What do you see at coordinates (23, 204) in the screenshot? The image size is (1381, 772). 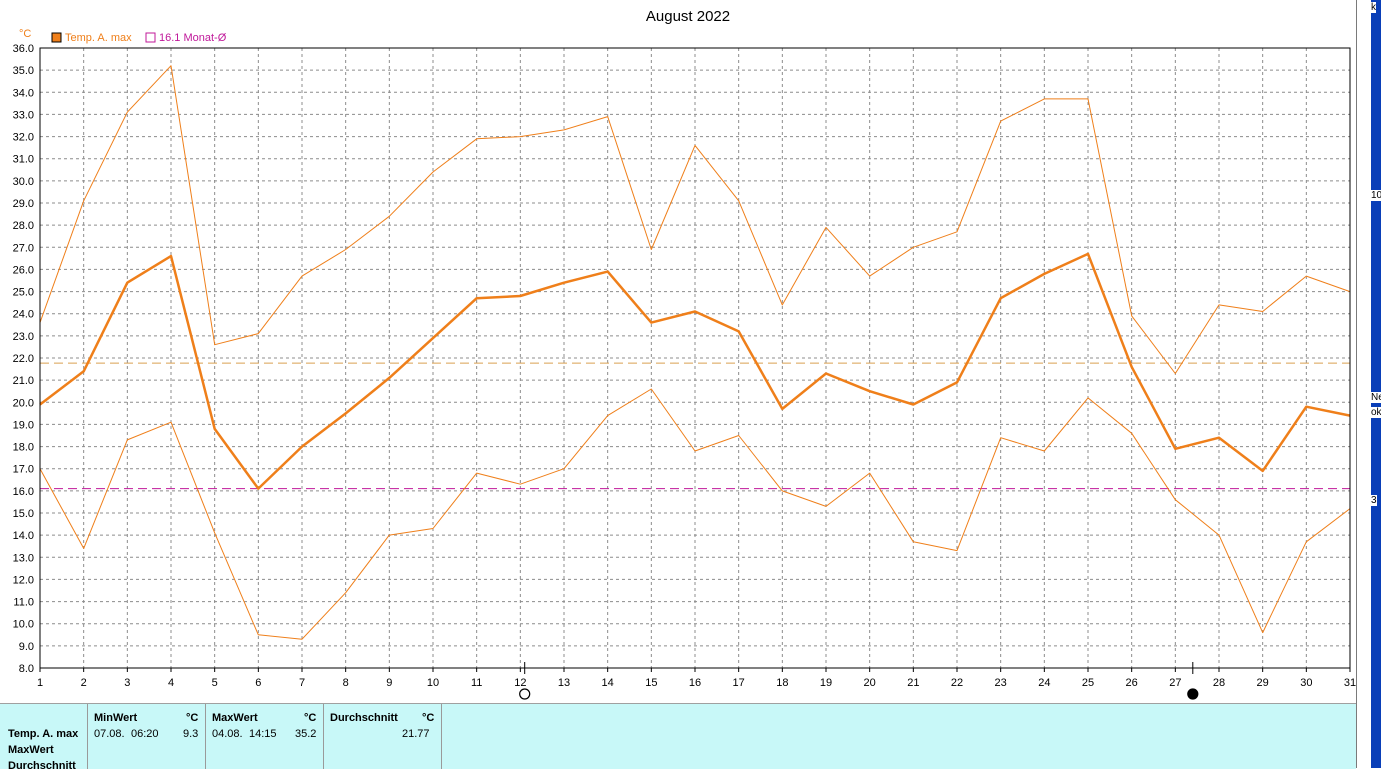 I see `y-tick-label: 29.0` at bounding box center [23, 204].